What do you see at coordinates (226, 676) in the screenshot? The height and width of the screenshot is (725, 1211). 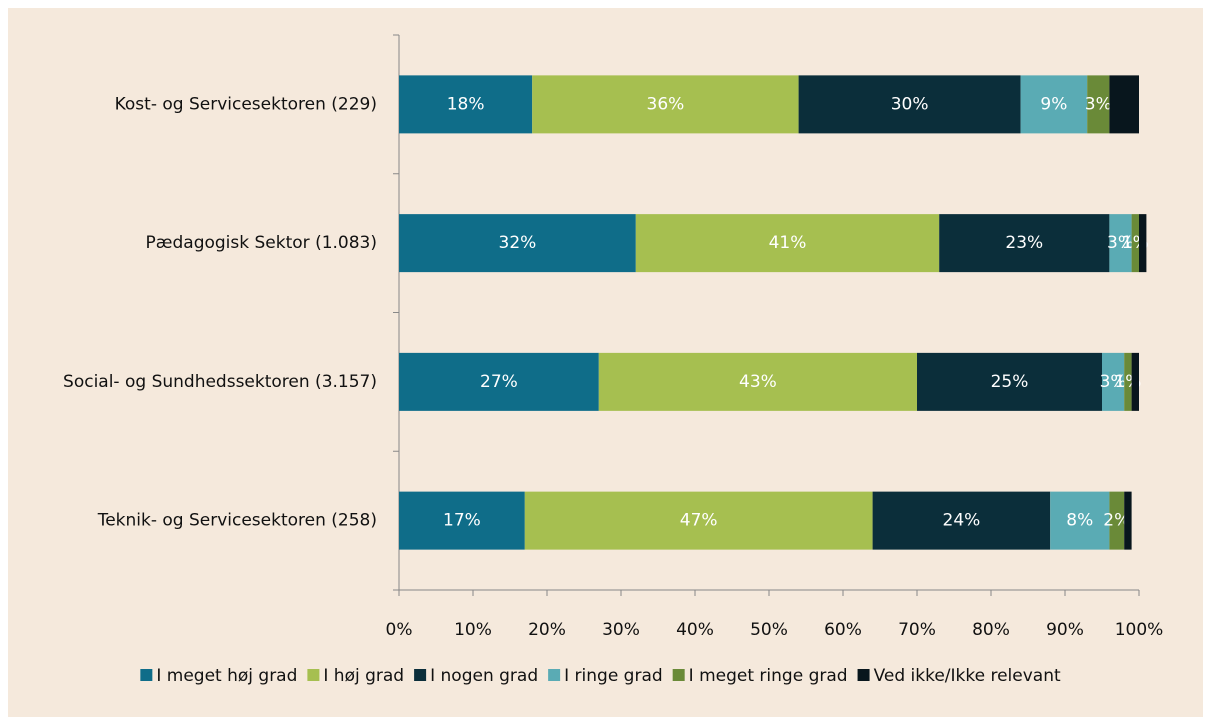 I see `legend-label: I meget høj grad` at bounding box center [226, 676].